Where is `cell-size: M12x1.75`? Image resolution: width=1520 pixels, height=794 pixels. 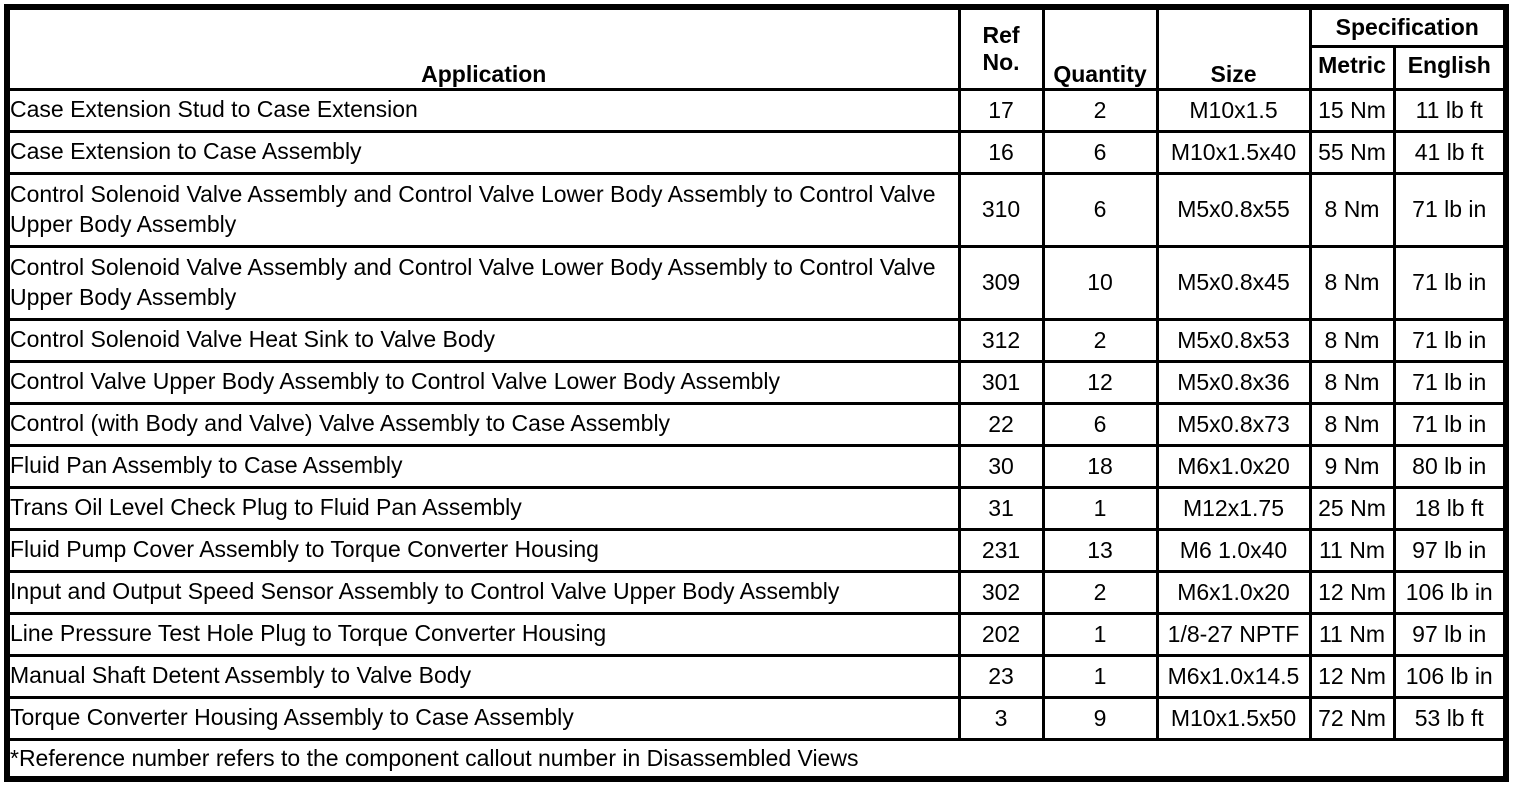
cell-size: M12x1.75 is located at coordinates (1233, 508).